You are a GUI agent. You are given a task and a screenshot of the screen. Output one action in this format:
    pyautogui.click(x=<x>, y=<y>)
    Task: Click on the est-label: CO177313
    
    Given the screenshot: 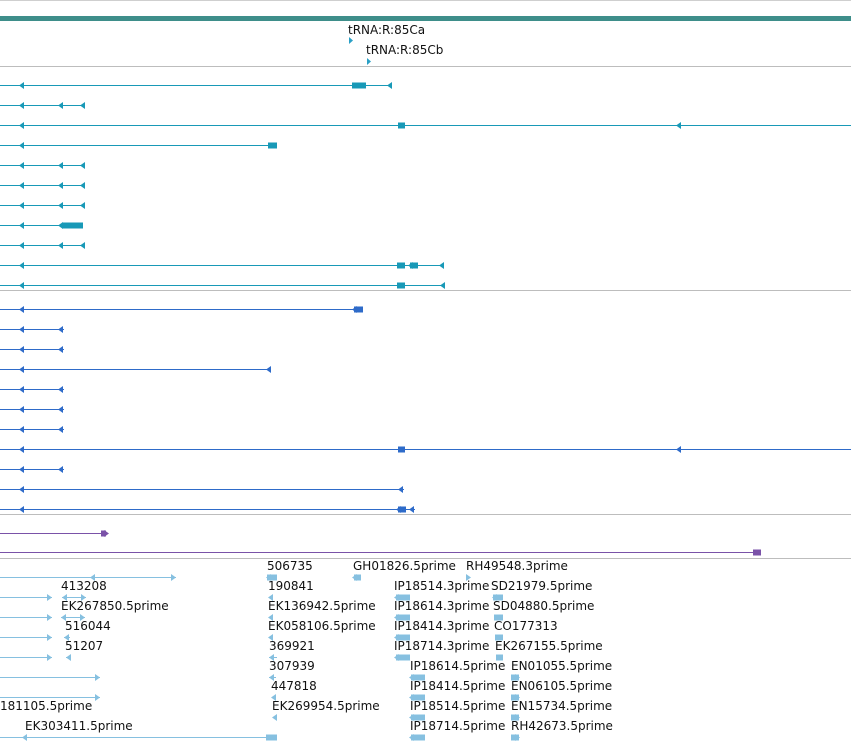 What is the action you would take?
    pyautogui.click(x=526, y=626)
    